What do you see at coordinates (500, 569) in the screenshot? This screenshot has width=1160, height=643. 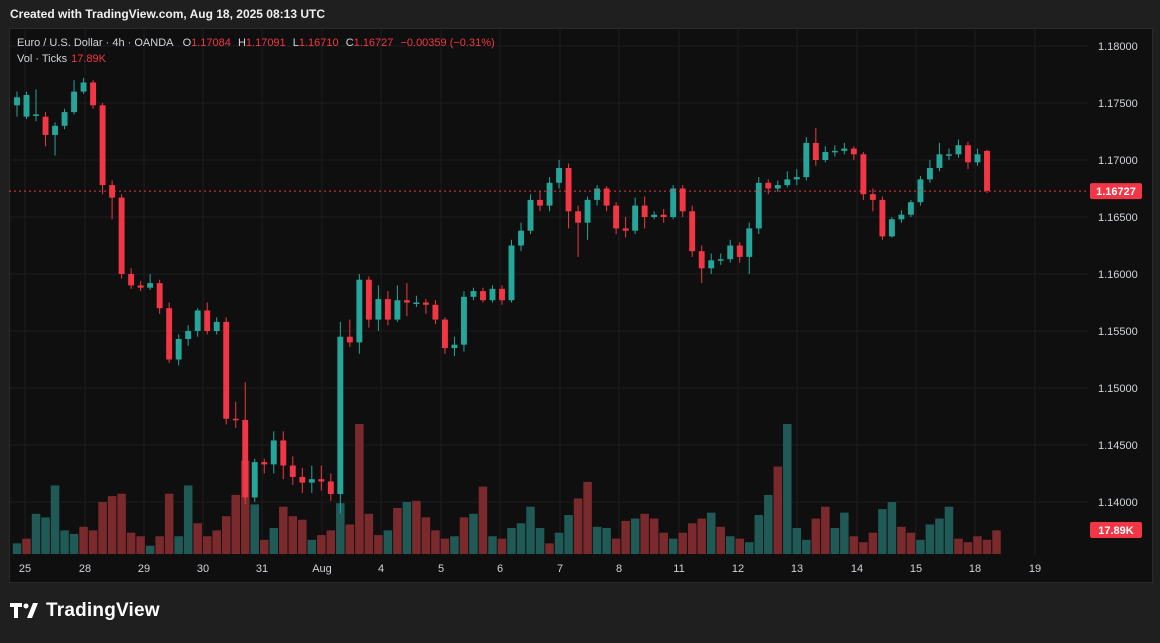 I see `time-tick-label: 6` at bounding box center [500, 569].